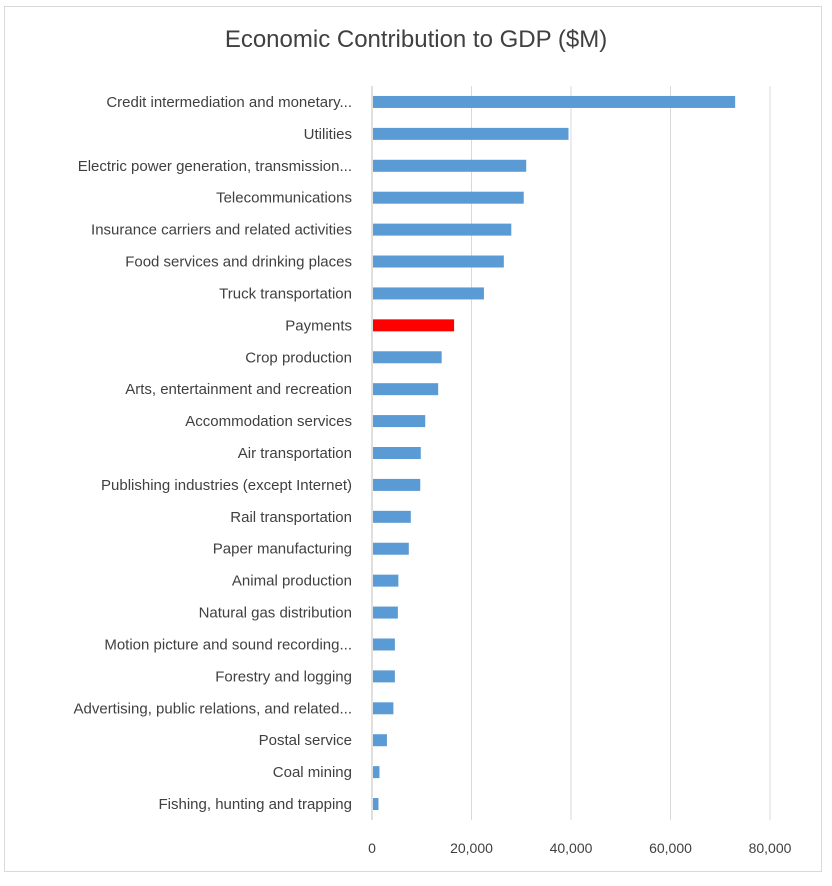 This screenshot has height=886, width=832. What do you see at coordinates (414, 325) in the screenshot?
I see `bar-highlighted` at bounding box center [414, 325].